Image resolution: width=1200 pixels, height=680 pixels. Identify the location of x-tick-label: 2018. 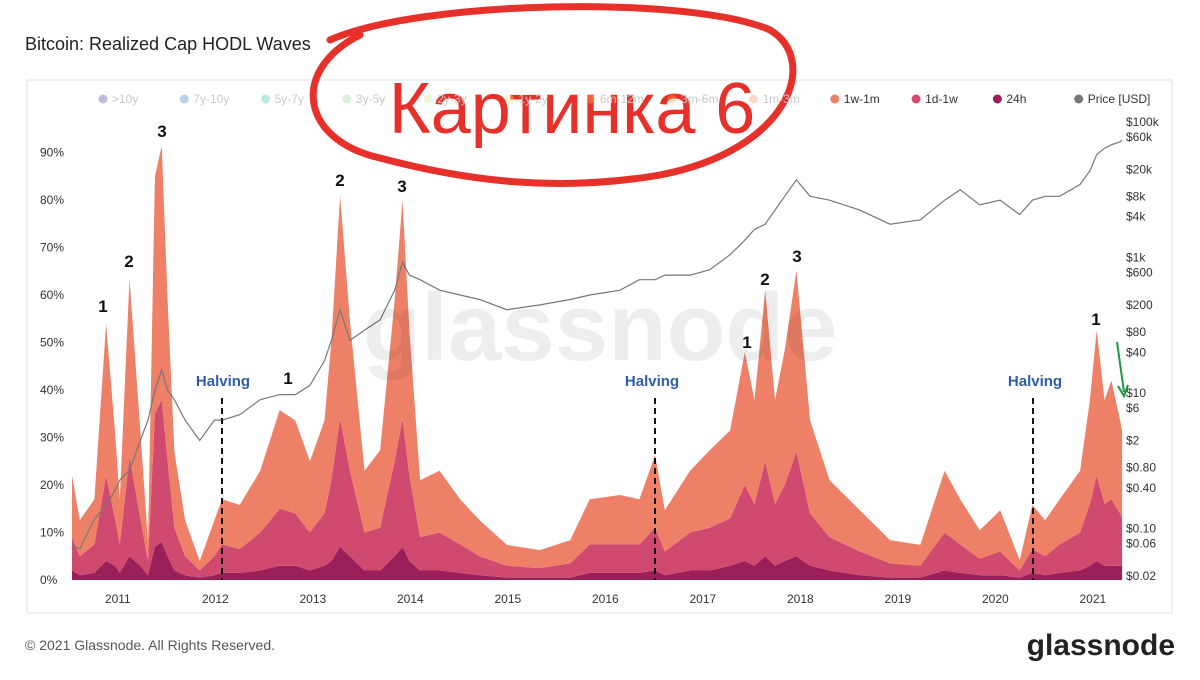
(800, 599).